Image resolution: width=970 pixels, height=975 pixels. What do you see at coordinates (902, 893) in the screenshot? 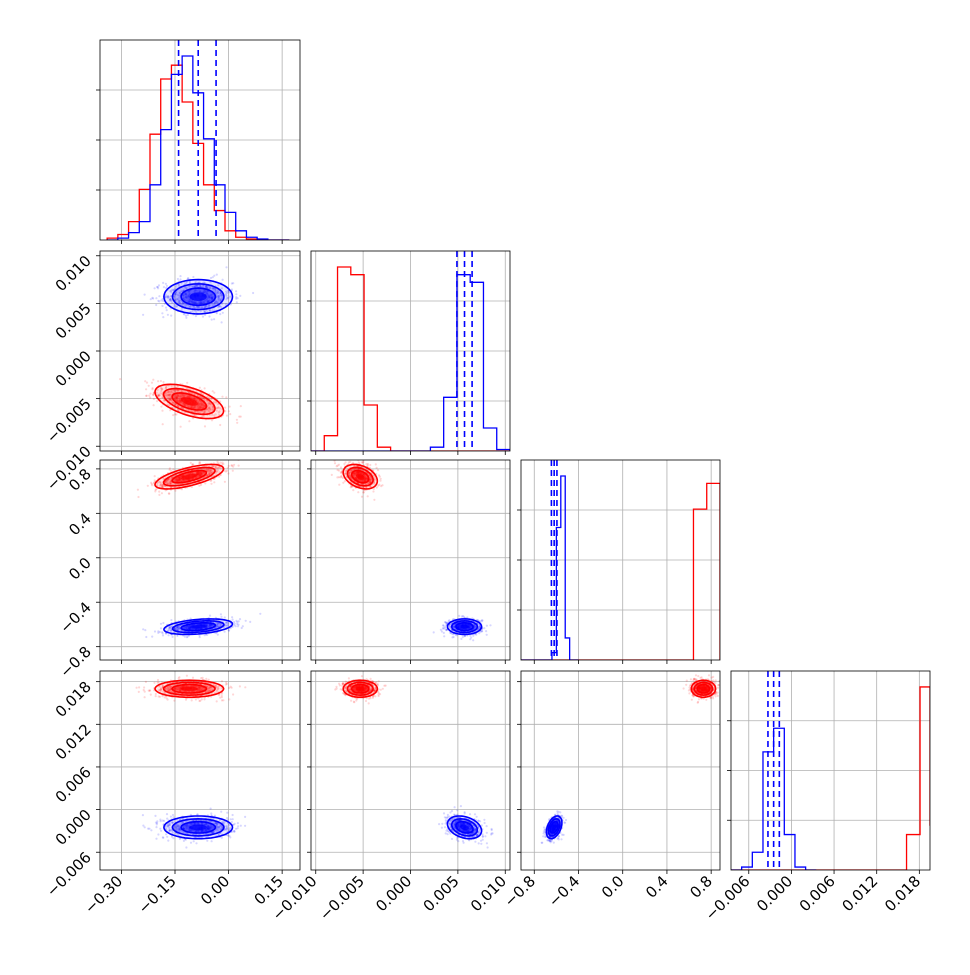
I see `x-tick-label-3-4: 0.018` at bounding box center [902, 893].